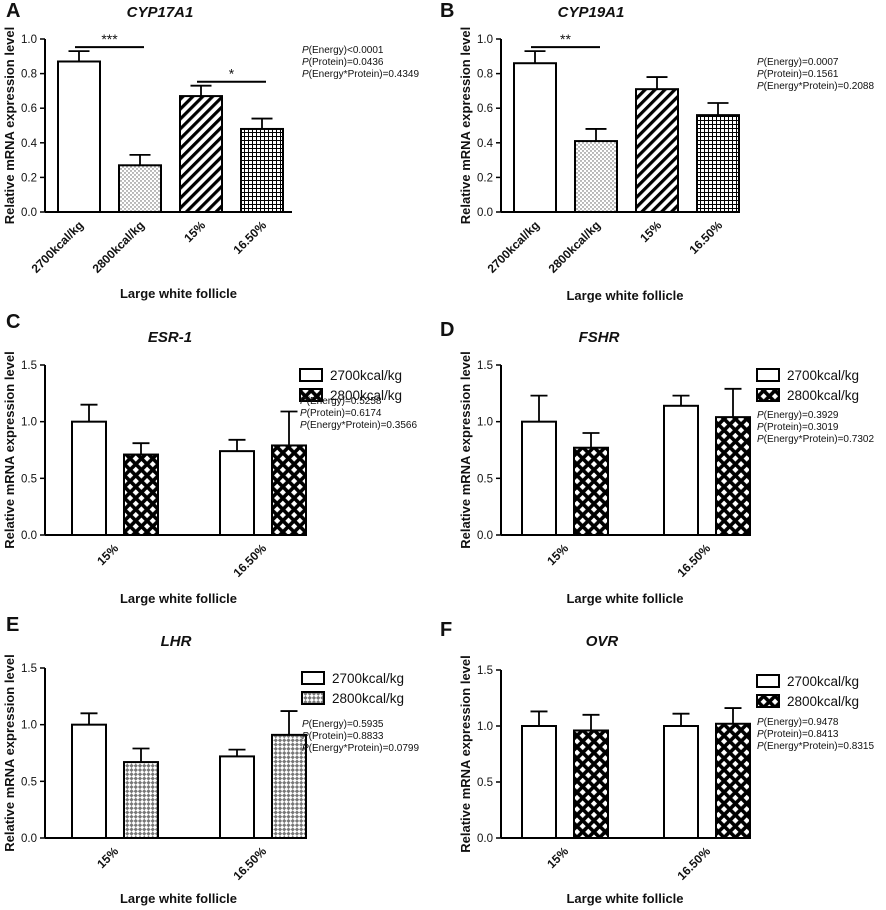  I want to click on p-value-text: (Energy*Protein)=0.7302, so click(819, 439).